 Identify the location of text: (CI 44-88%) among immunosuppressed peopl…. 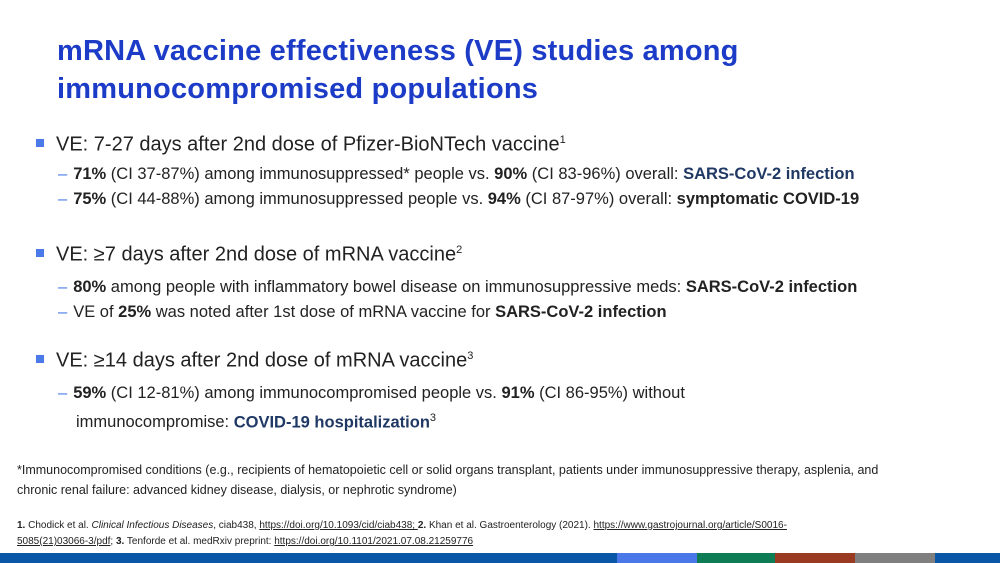
(297, 198).